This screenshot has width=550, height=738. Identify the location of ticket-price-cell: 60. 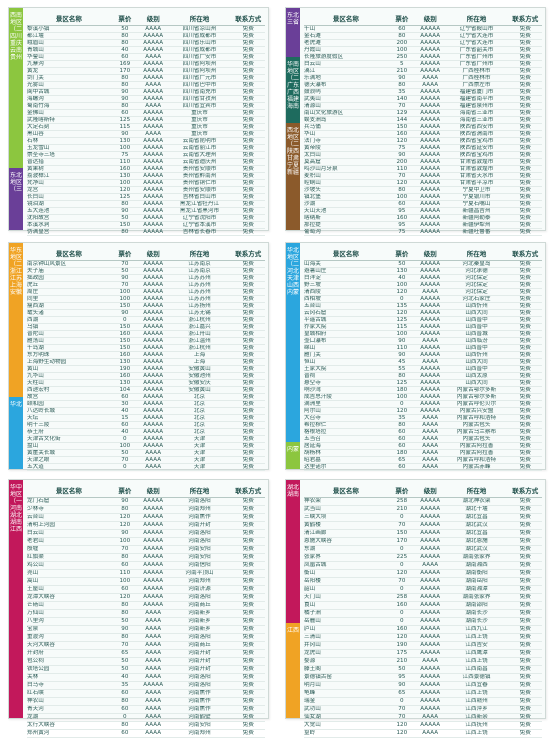
(125, 397).